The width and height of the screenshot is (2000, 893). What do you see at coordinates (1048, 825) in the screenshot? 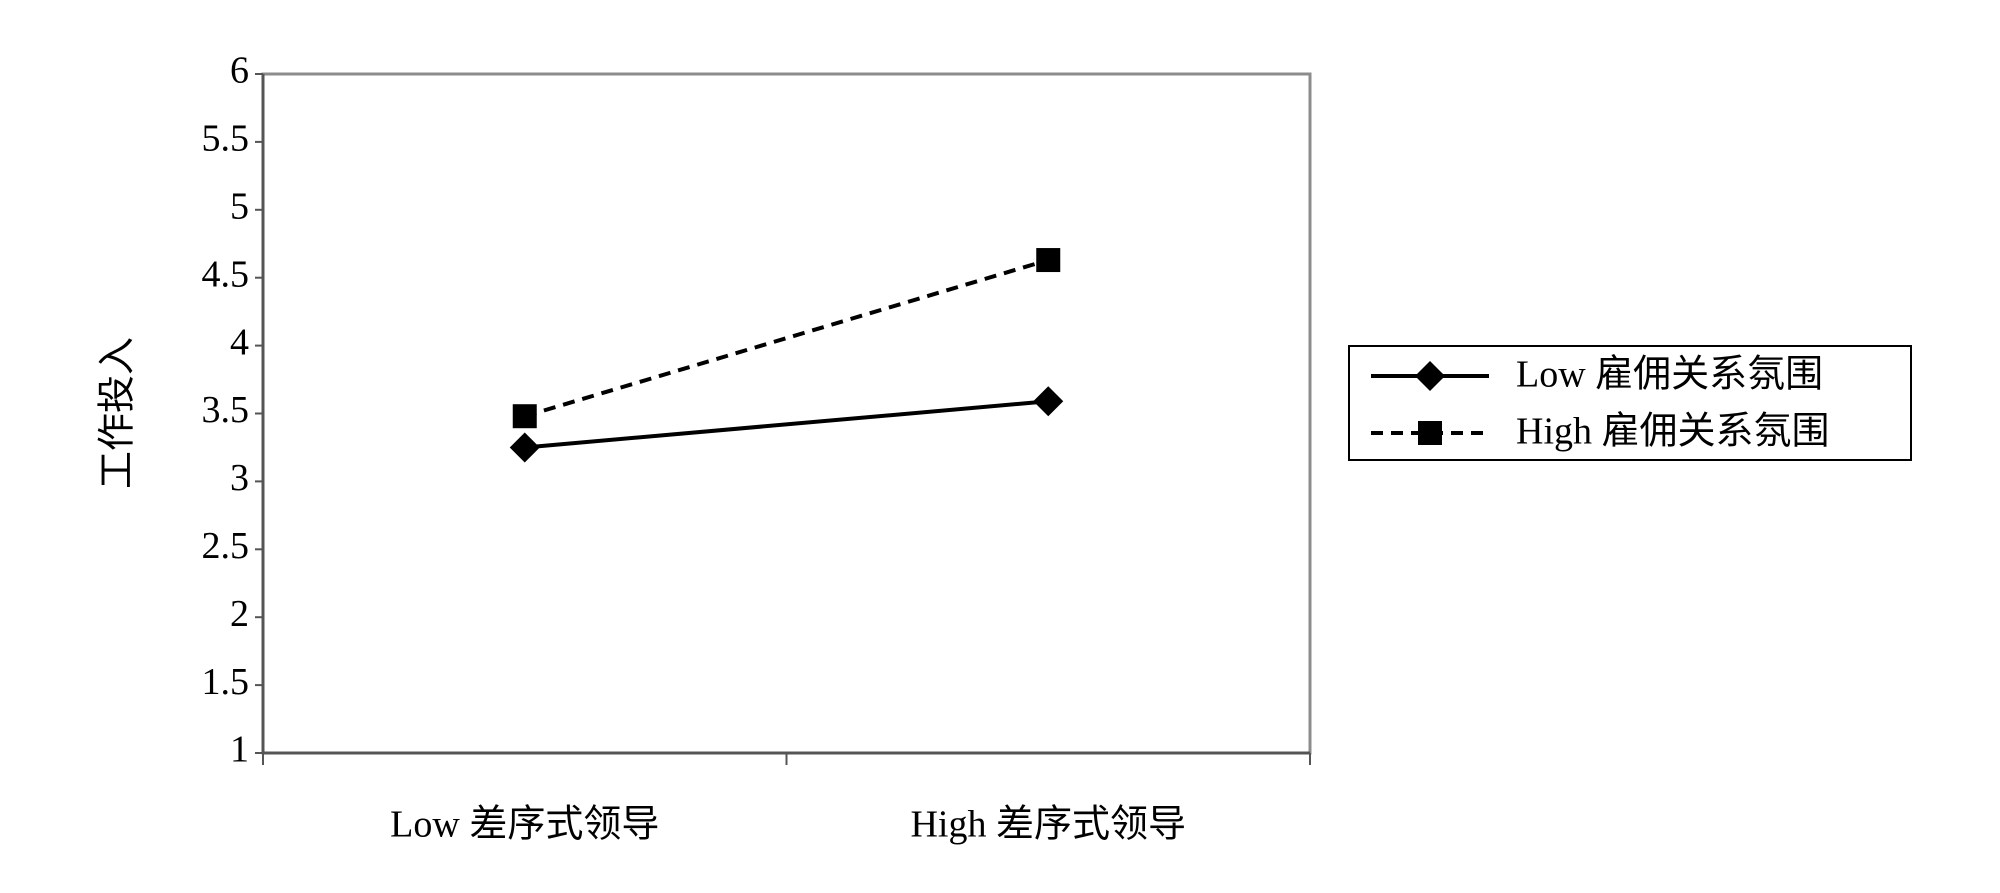
I see `x-tick-label: High 差序式领导` at bounding box center [1048, 825].